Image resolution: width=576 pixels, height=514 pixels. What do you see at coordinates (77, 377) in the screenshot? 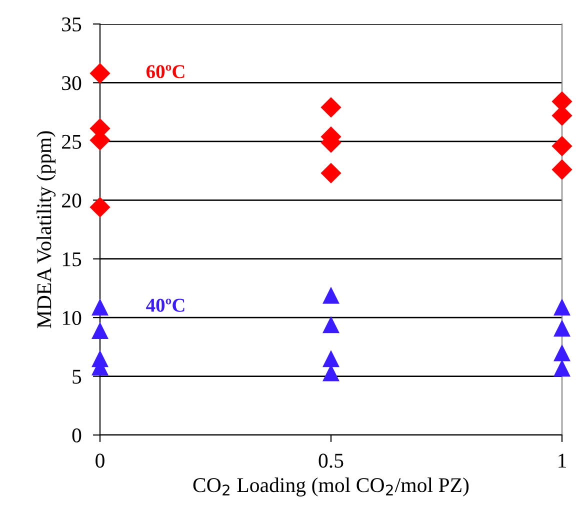
I see `y-tick-label: 5` at bounding box center [77, 377].